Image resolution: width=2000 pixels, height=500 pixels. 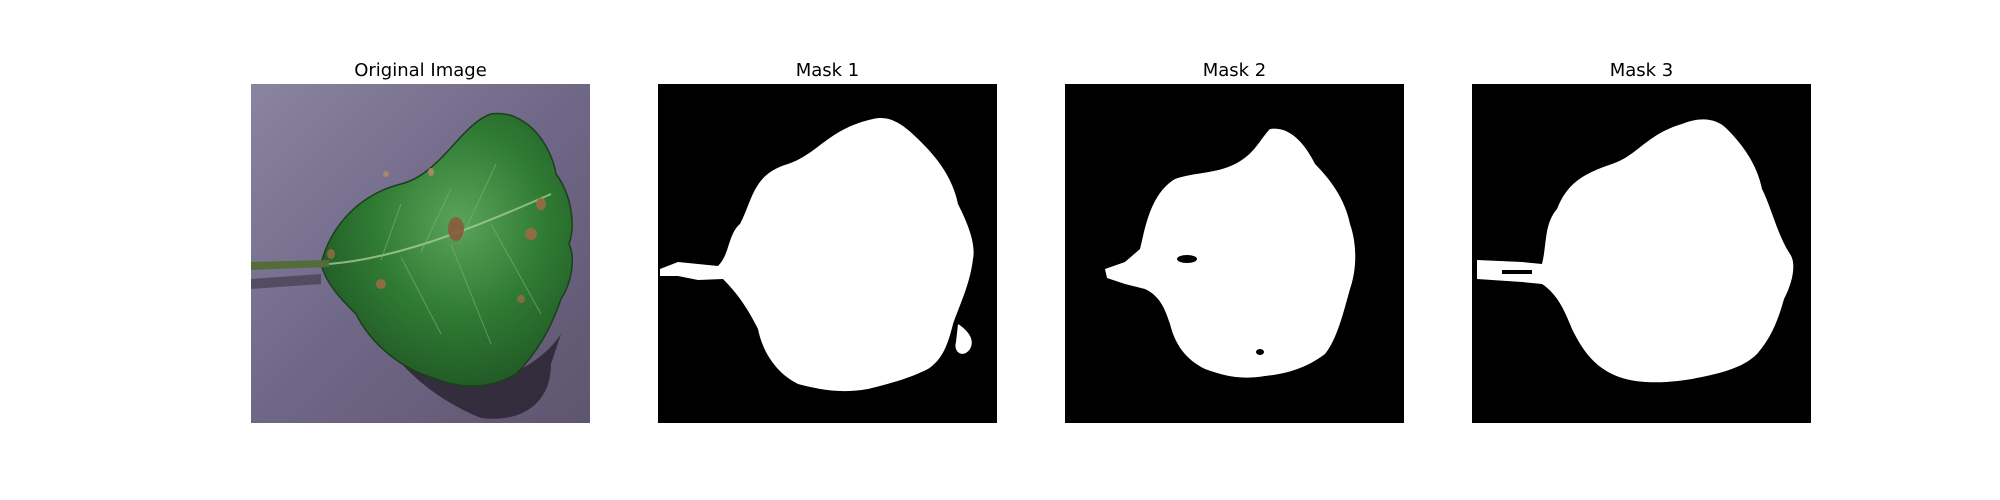 I want to click on original-image, so click(x=420, y=253).